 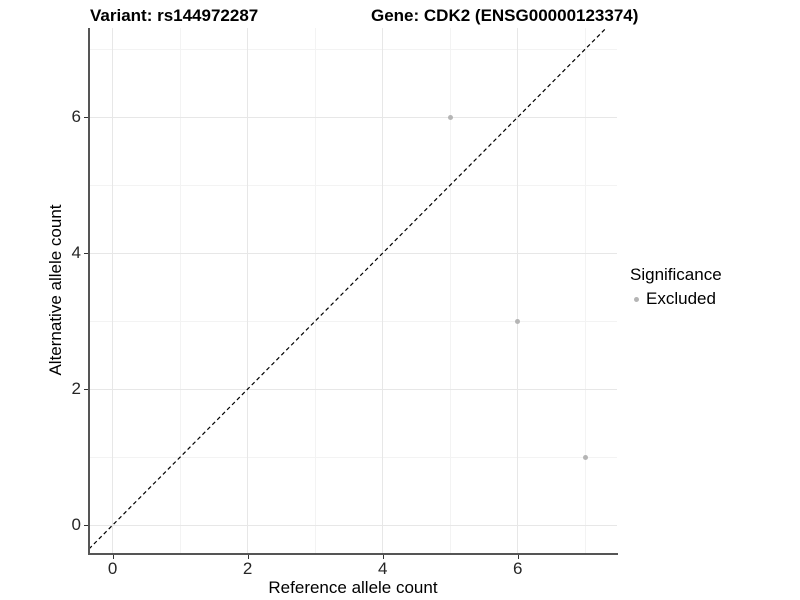 What do you see at coordinates (76, 525) in the screenshot?
I see `y-tick-label: 0` at bounding box center [76, 525].